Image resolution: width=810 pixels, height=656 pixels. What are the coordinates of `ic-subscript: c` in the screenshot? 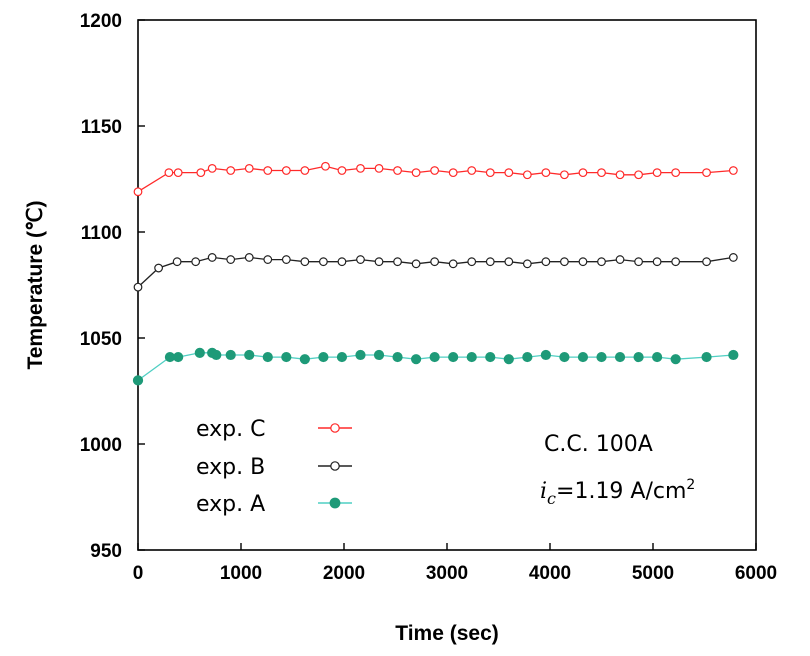 It's located at (551, 498).